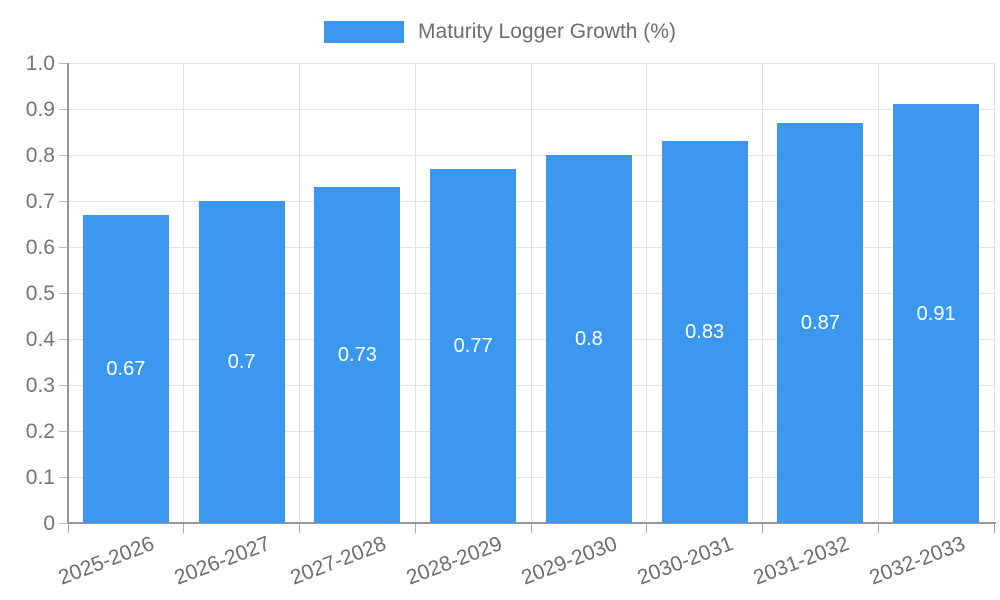 This screenshot has width=1000, height=600. What do you see at coordinates (364, 32) in the screenshot?
I see `legend-swatch` at bounding box center [364, 32].